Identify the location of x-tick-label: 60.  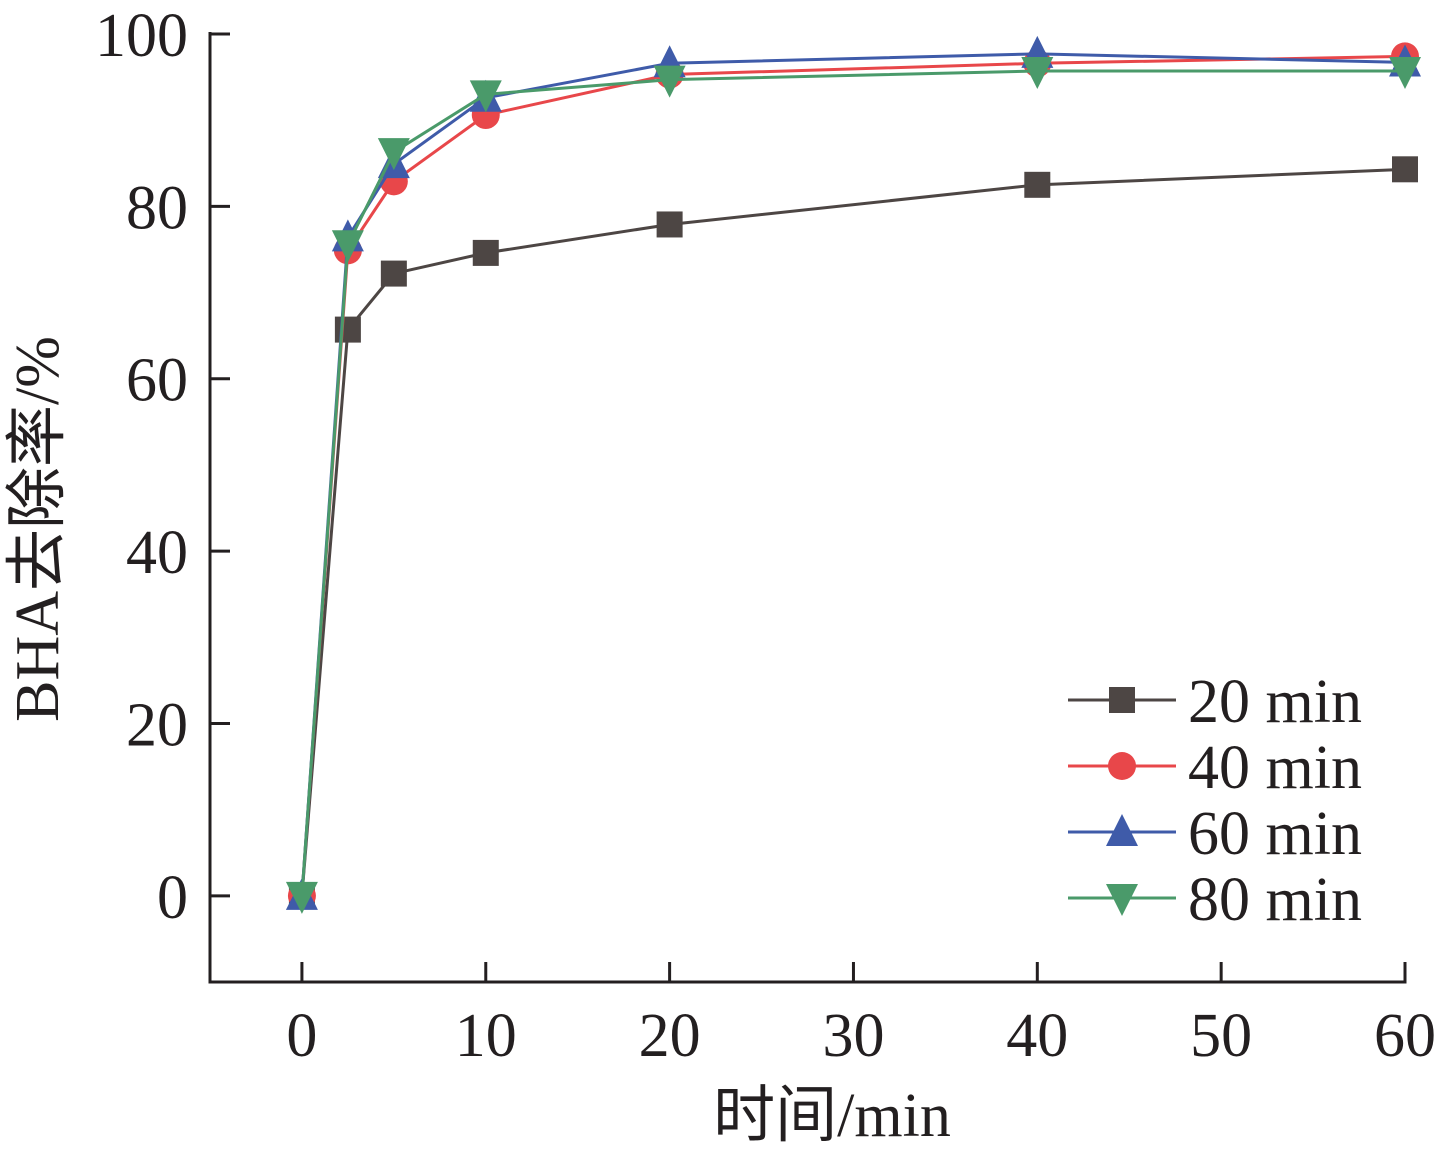
(1405, 1036).